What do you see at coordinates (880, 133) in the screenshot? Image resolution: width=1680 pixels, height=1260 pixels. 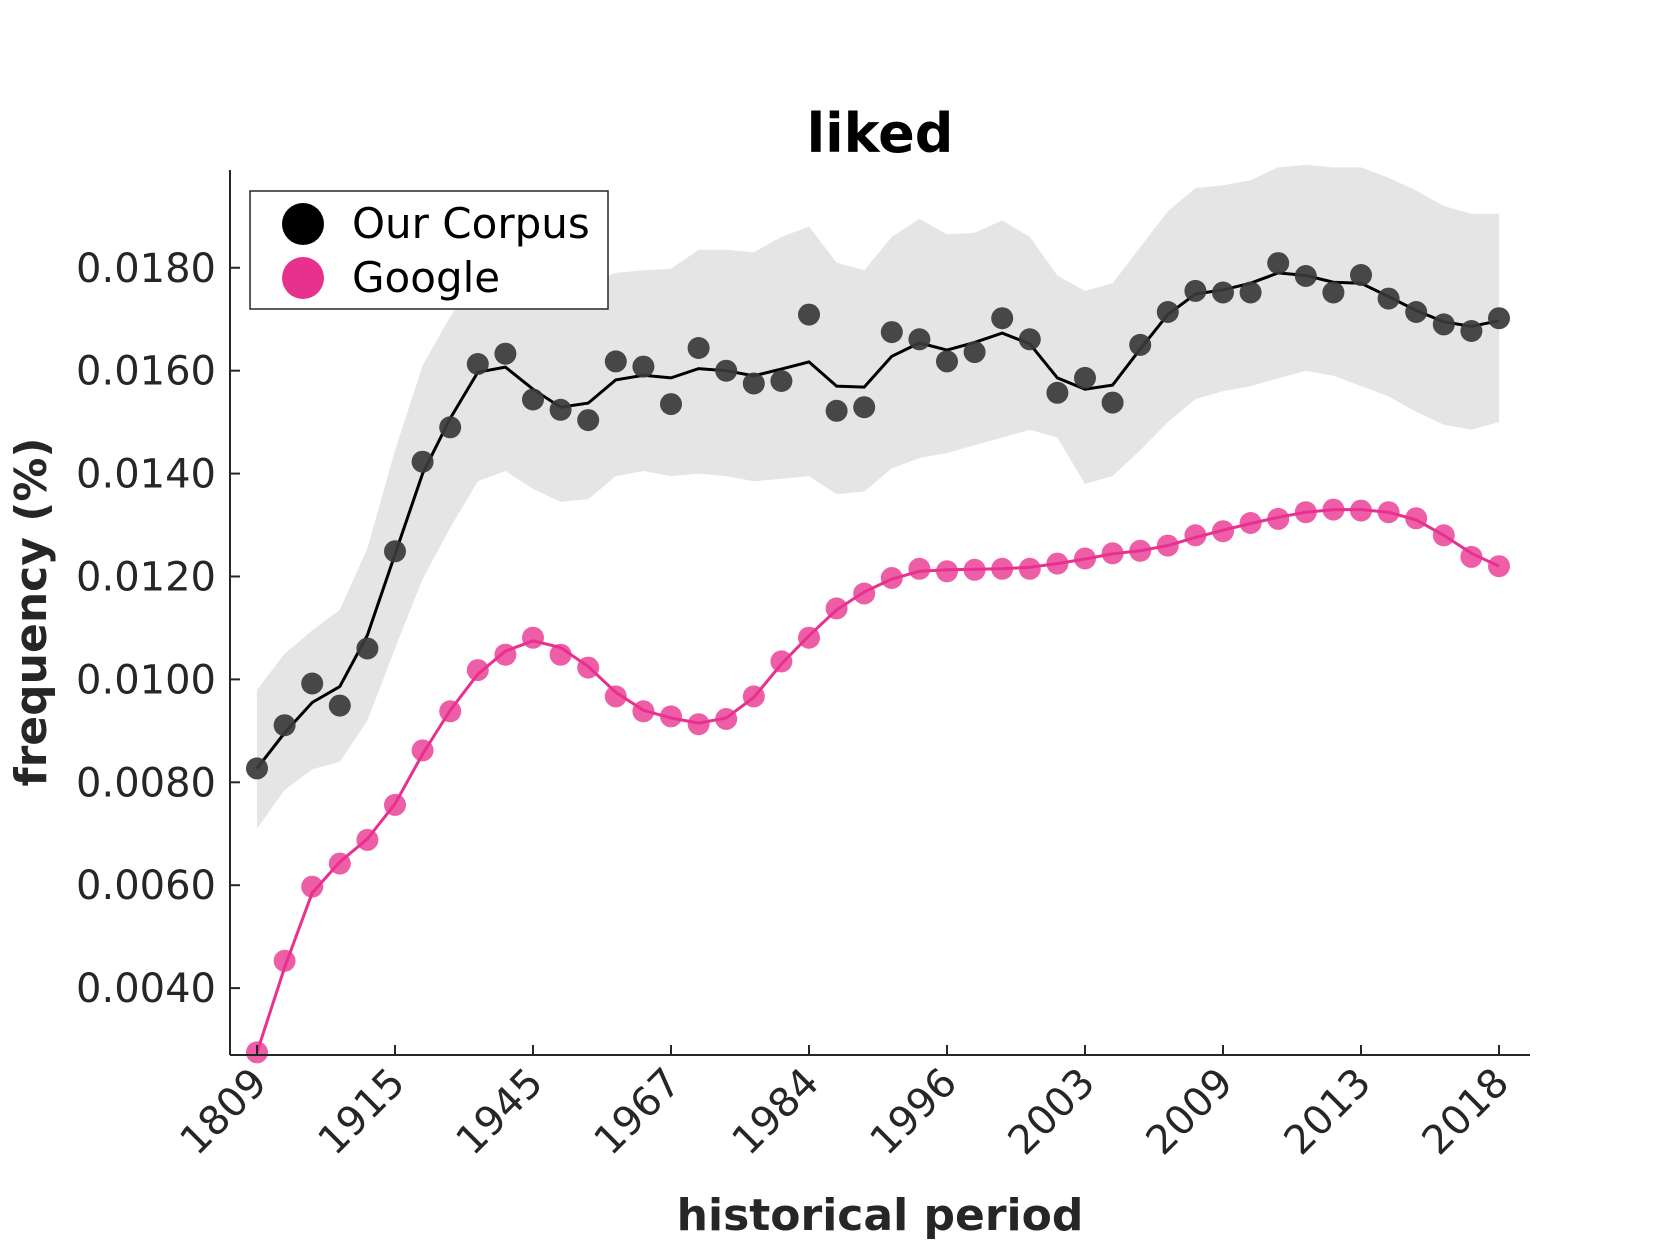 I see `chart-title: liked` at bounding box center [880, 133].